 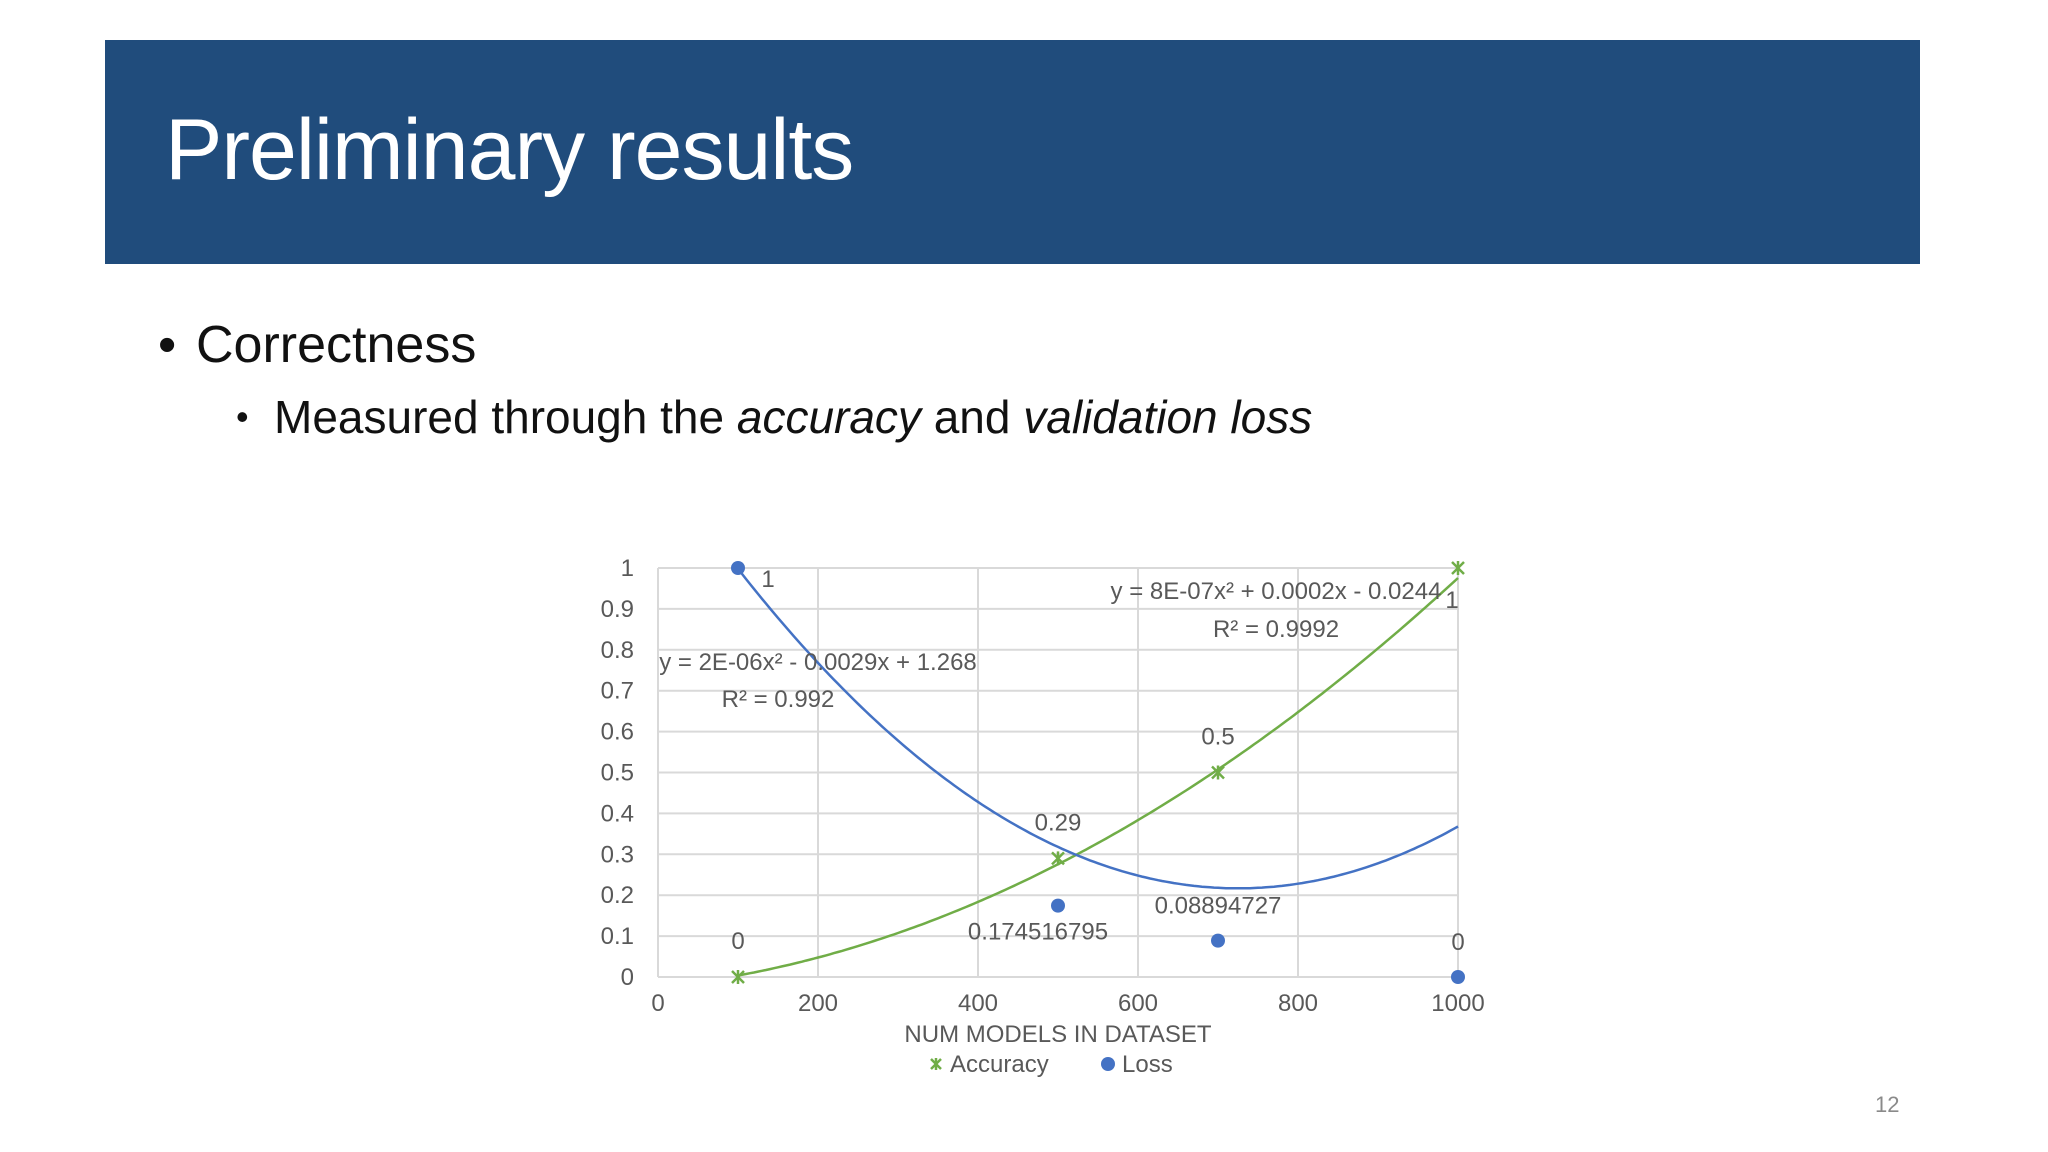 I want to click on legend-accuracy-label: Accuracy, so click(x=999, y=1064).